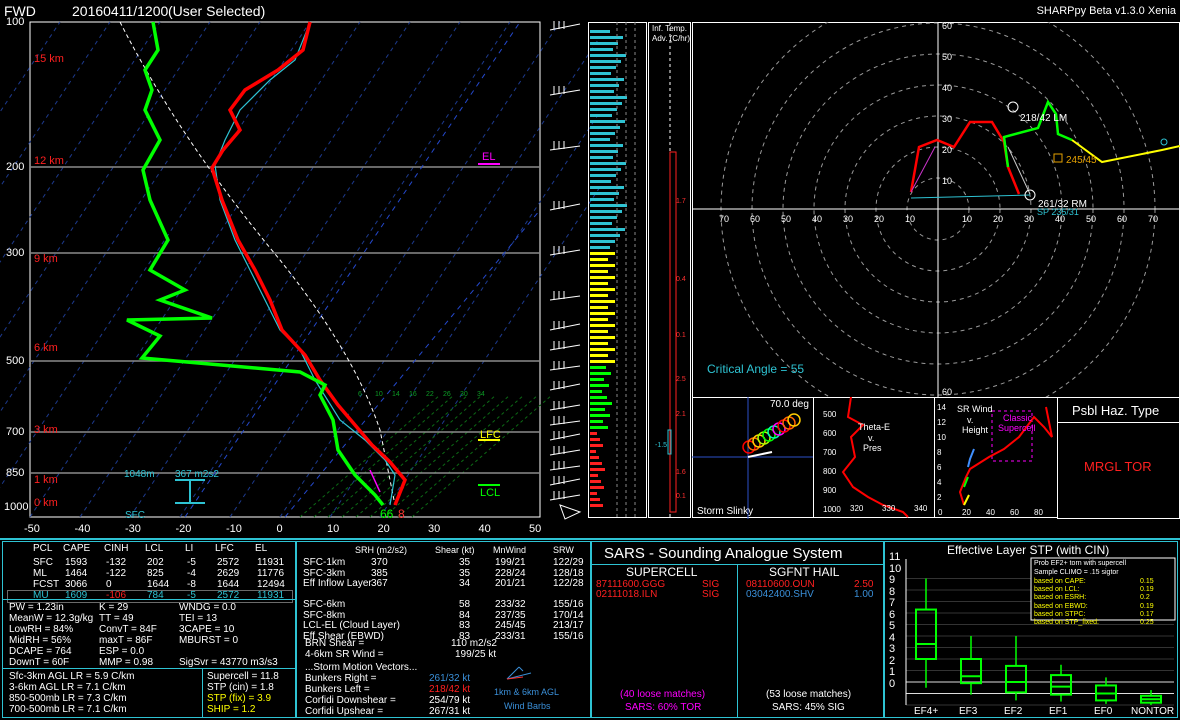 This screenshot has width=1180, height=720. What do you see at coordinates (379, 583) in the screenshot?
I see `kin-srh: 367` at bounding box center [379, 583].